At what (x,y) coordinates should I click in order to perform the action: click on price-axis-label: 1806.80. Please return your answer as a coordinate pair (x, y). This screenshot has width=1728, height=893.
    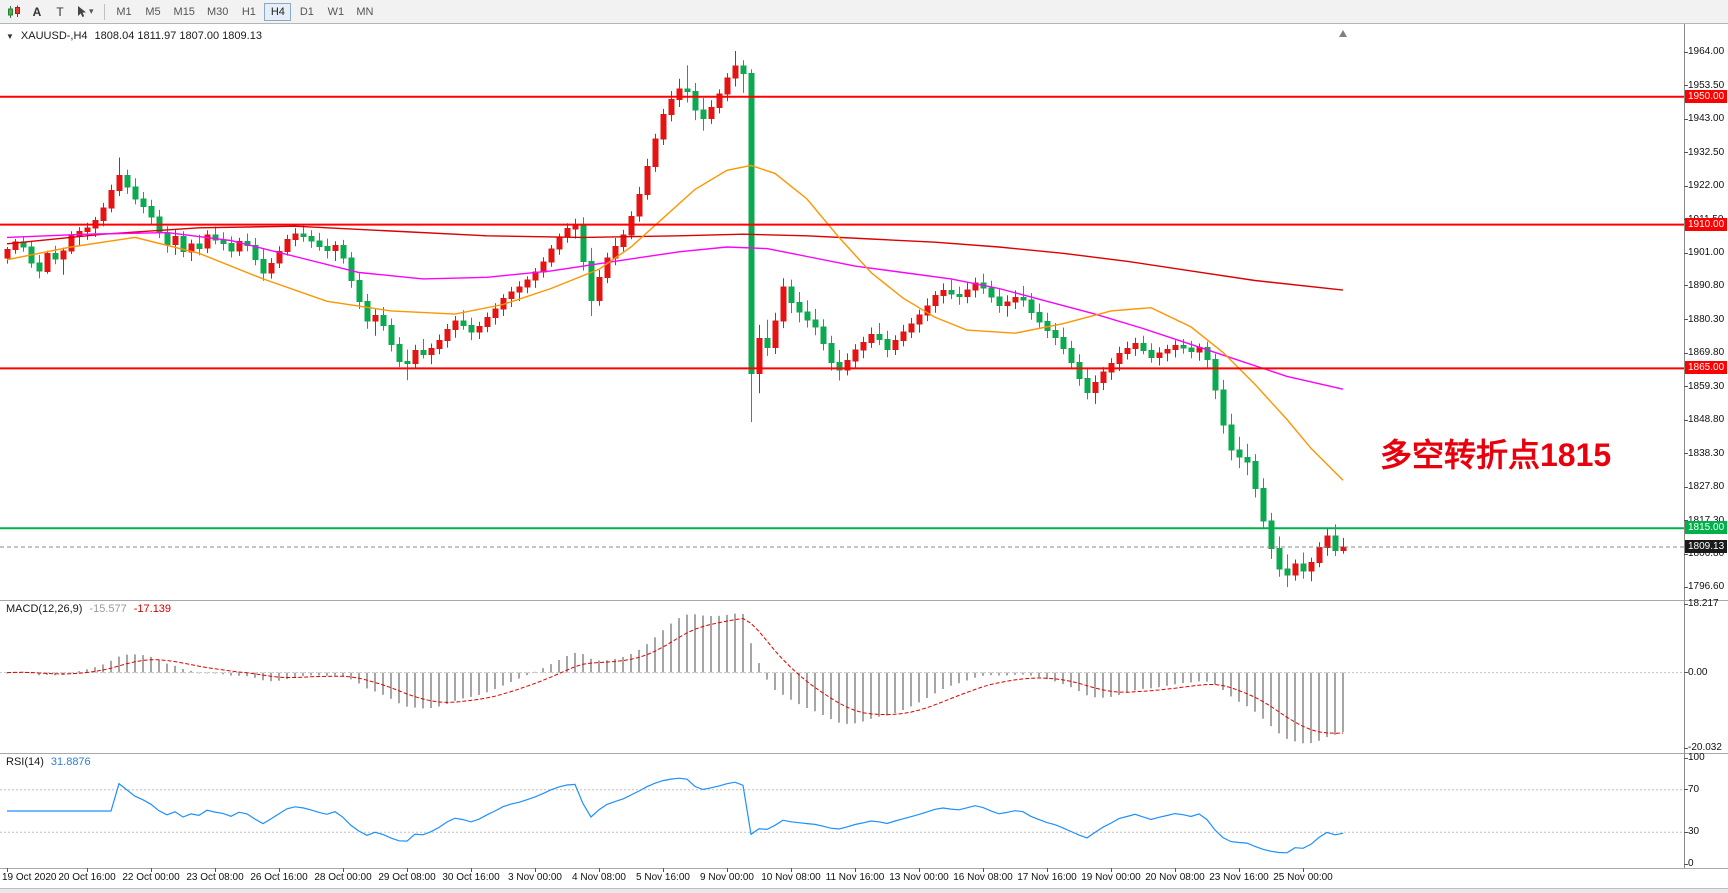
    Looking at the image, I should click on (1706, 554).